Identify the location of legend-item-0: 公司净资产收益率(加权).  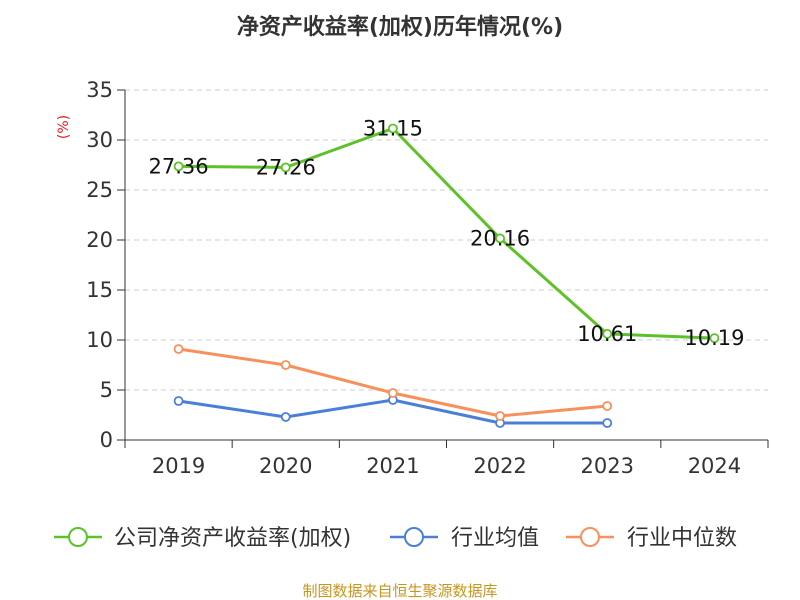
(202, 538).